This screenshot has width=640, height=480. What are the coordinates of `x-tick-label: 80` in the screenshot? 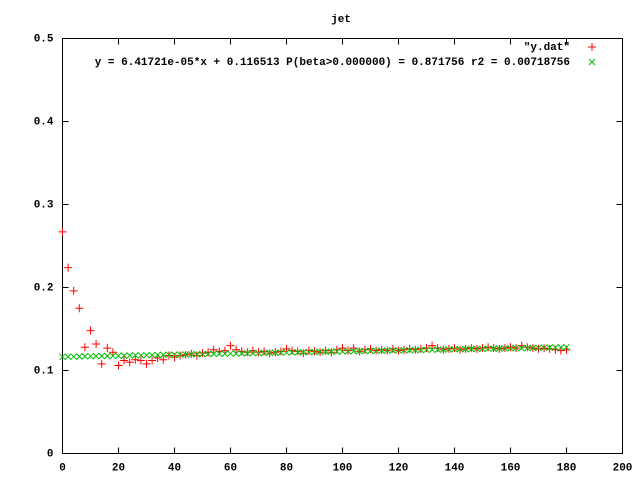 It's located at (286, 468).